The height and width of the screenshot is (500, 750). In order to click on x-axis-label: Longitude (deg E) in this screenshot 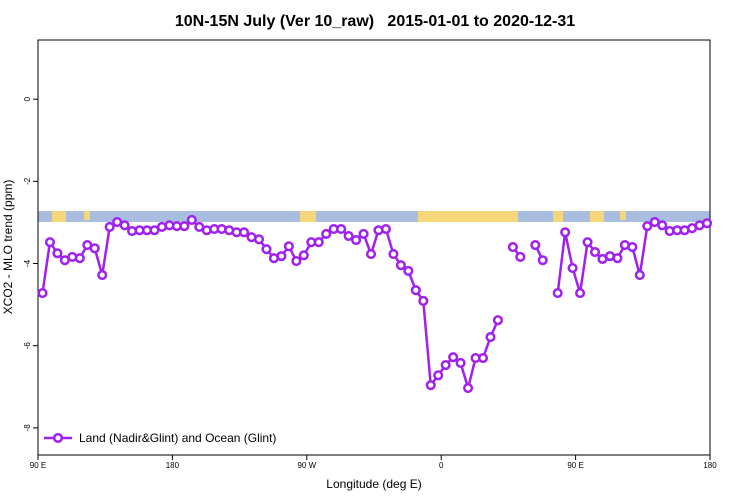, I will do `click(373, 484)`.